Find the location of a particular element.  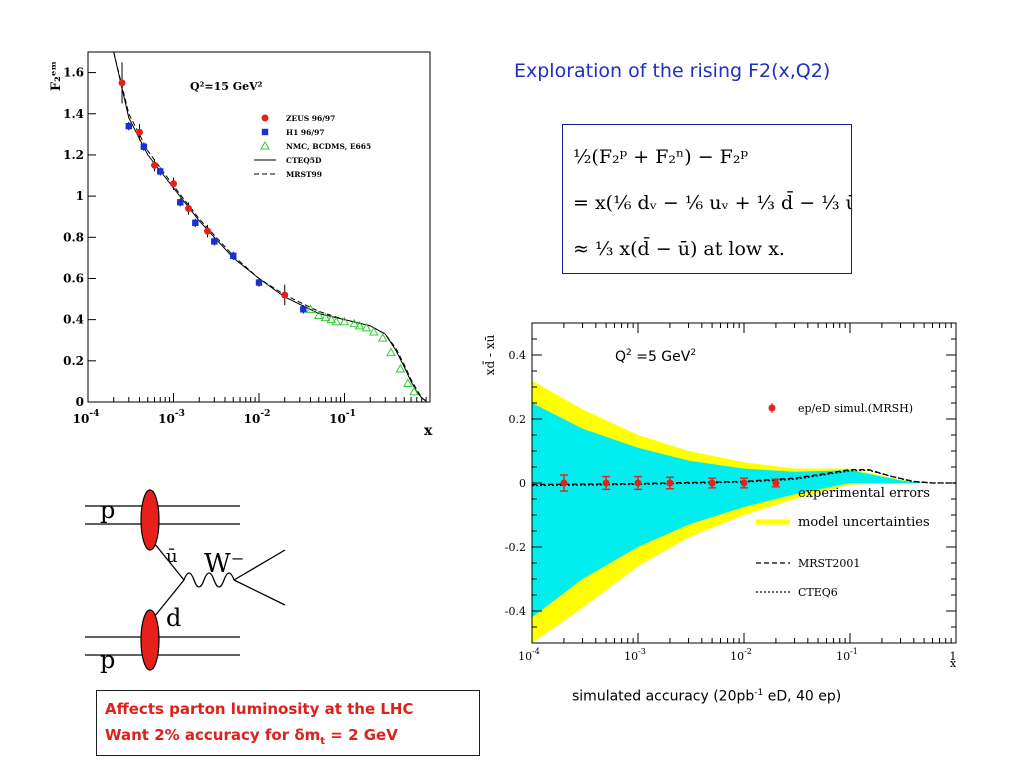

f2-ytick-label: 1.6 is located at coordinates (73, 73).